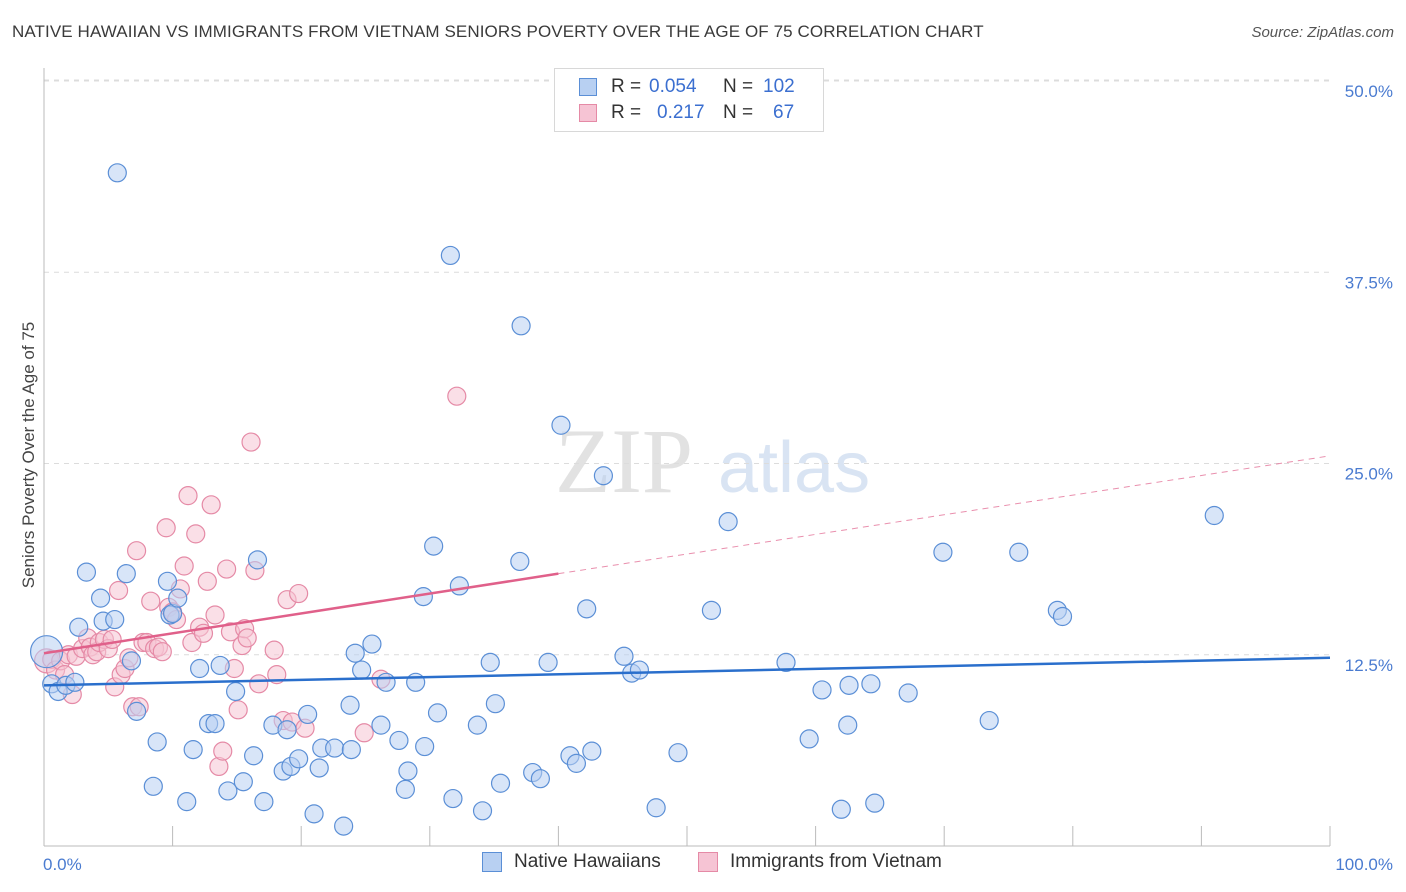  I want to click on y-tick-labels: 12.5% 25.0% 37.5% 50.0%, so click(1369, 378).